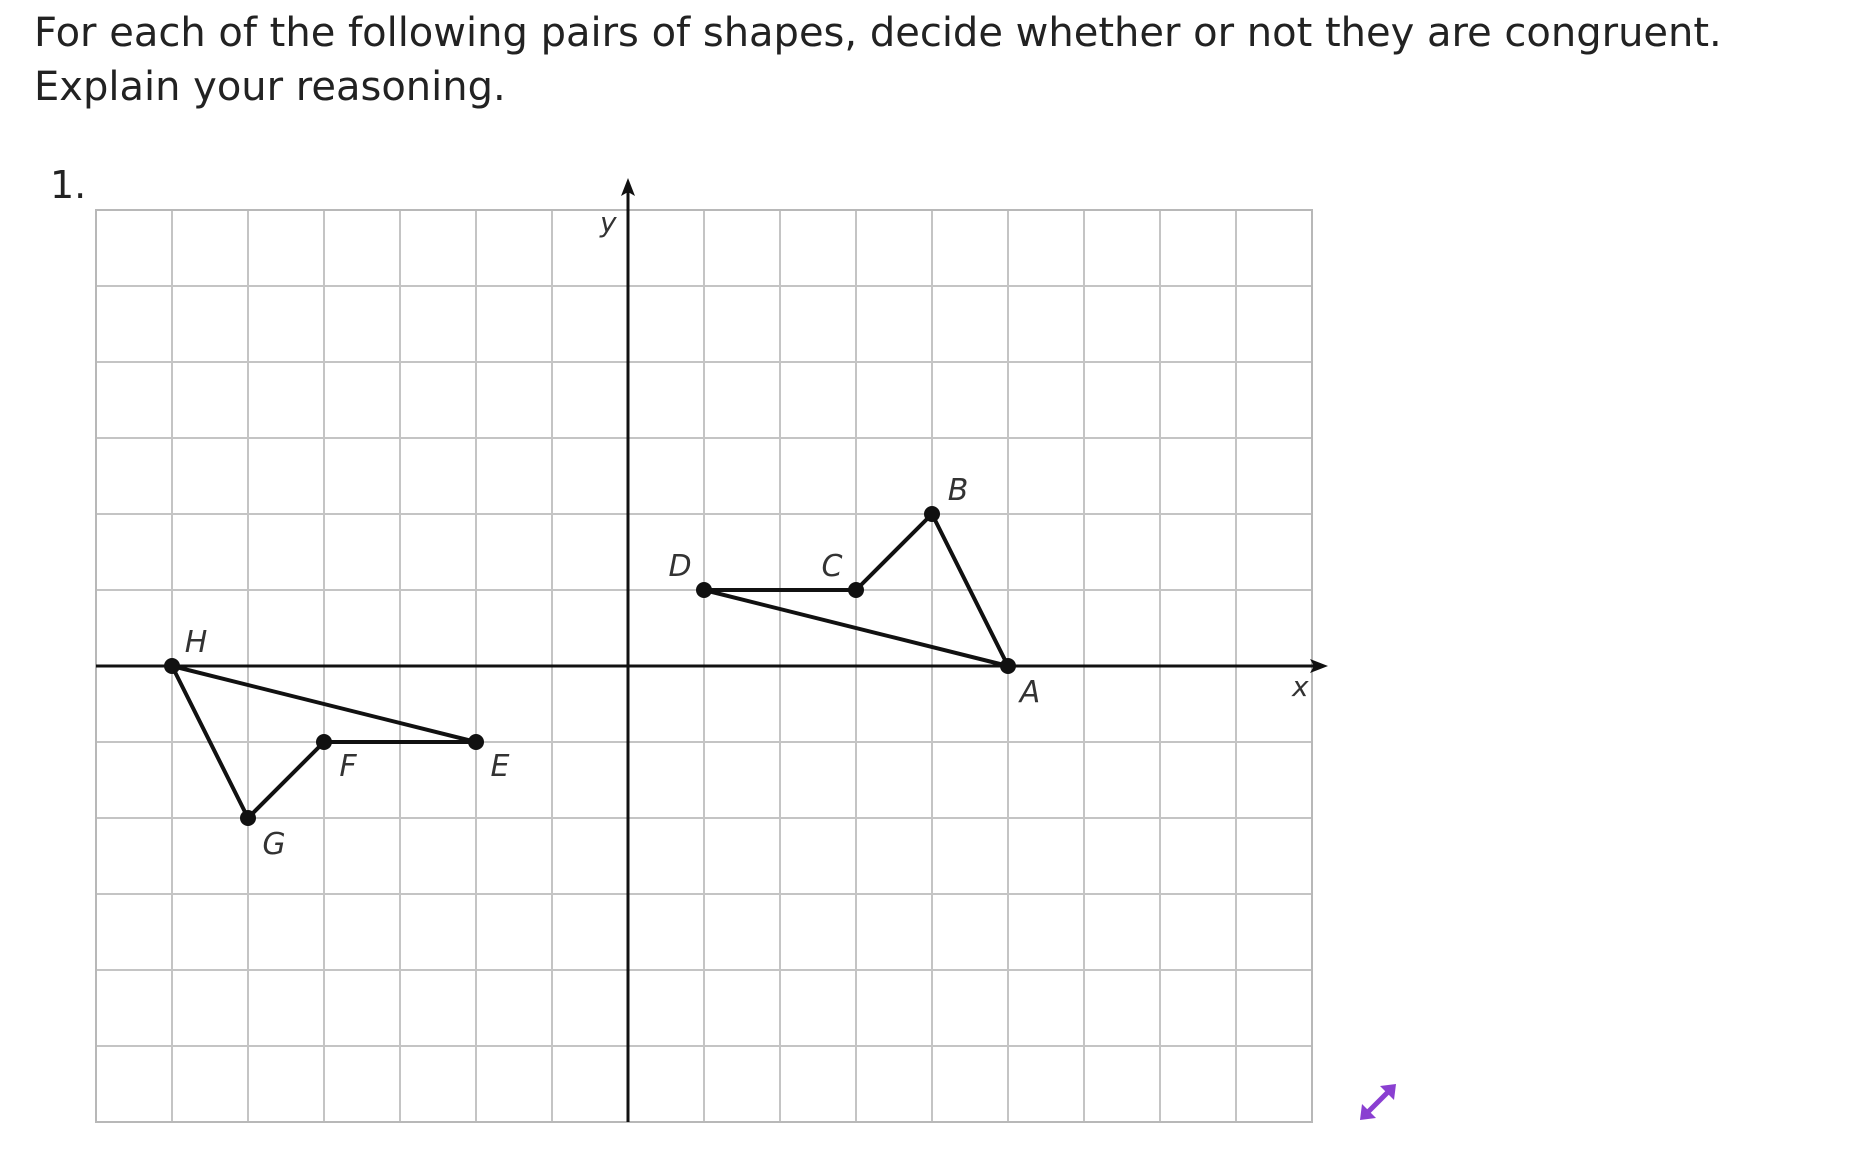 Image resolution: width=1874 pixels, height=1164 pixels. I want to click on point-label-h: H, so click(196, 642).